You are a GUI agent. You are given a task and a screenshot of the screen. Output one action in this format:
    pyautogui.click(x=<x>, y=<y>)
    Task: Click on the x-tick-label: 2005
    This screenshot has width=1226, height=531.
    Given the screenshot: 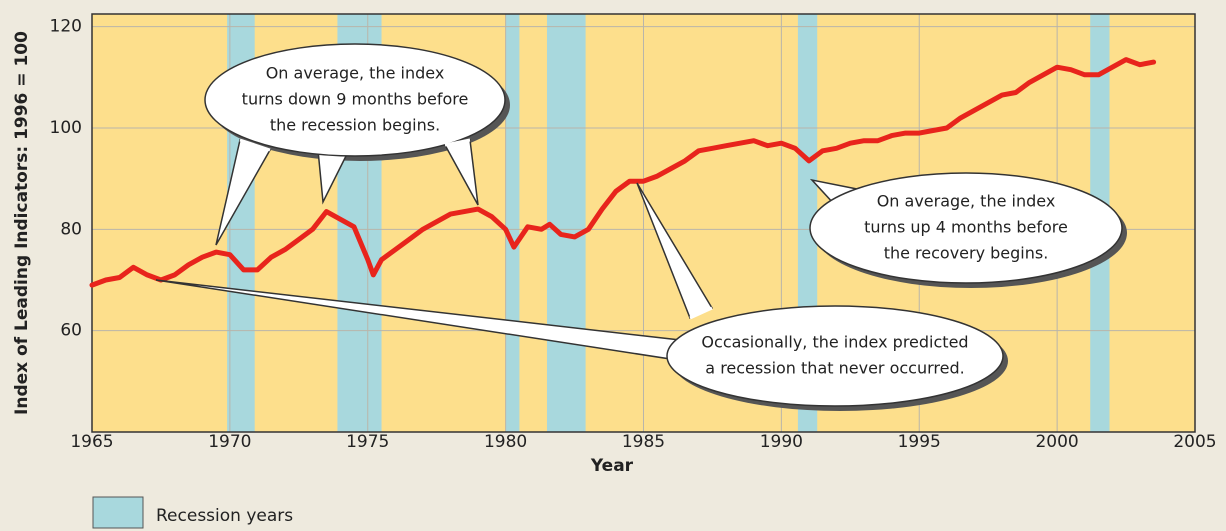 What is the action you would take?
    pyautogui.click(x=1194, y=442)
    